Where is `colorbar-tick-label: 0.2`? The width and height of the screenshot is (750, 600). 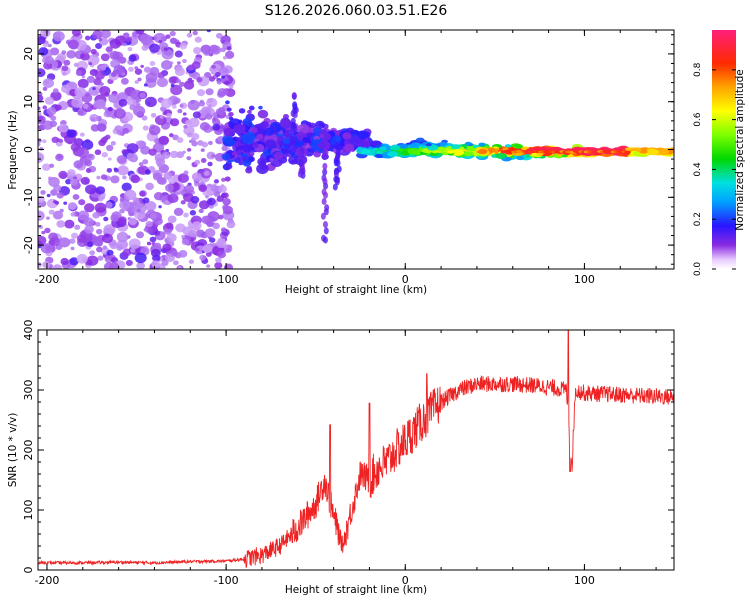
colorbar-tick-label: 0.2 is located at coordinates (698, 219).